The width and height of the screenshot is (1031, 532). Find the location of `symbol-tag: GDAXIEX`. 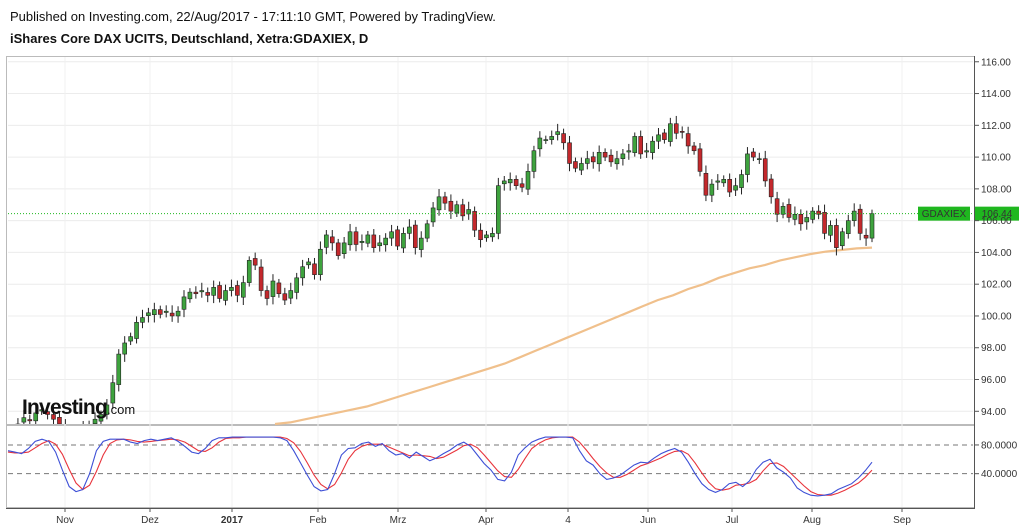

symbol-tag: GDAXIEX is located at coordinates (944, 214).